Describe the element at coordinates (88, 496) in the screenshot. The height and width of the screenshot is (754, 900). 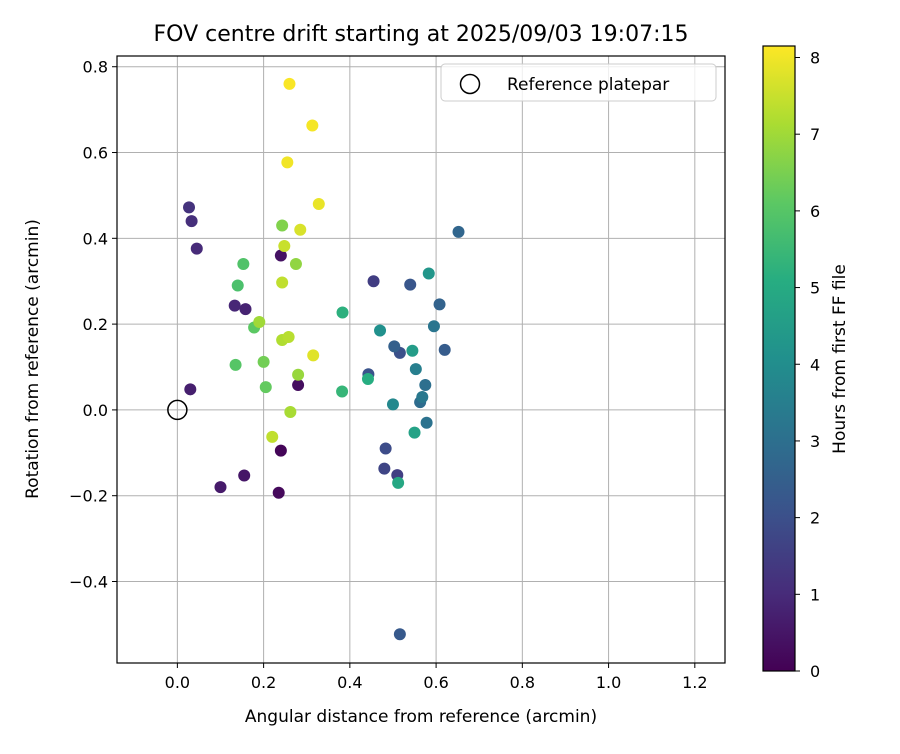
I see `y-tick-label: −0.2` at that location.